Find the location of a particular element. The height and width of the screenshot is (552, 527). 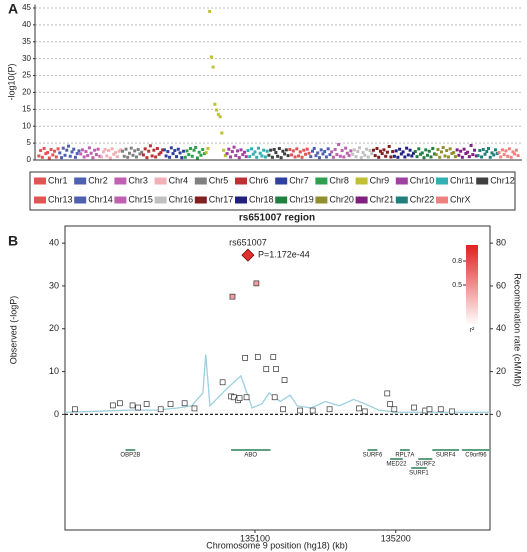

legend-label: Chr18 is located at coordinates (261, 199).